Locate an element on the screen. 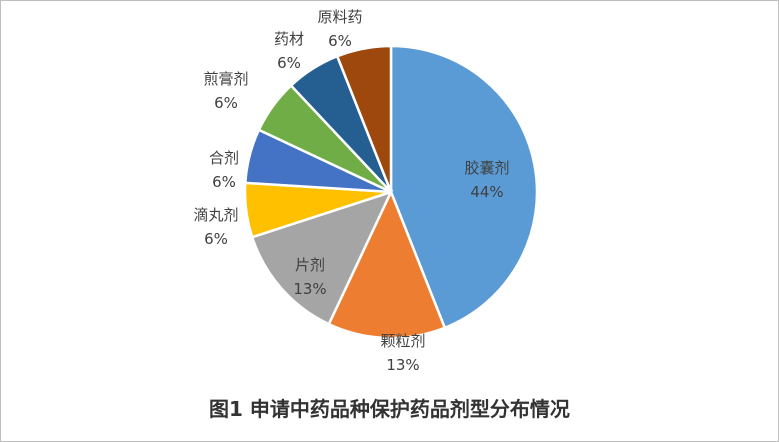 This screenshot has height=442, width=779. slice-name-label: 片剂 is located at coordinates (310, 265).